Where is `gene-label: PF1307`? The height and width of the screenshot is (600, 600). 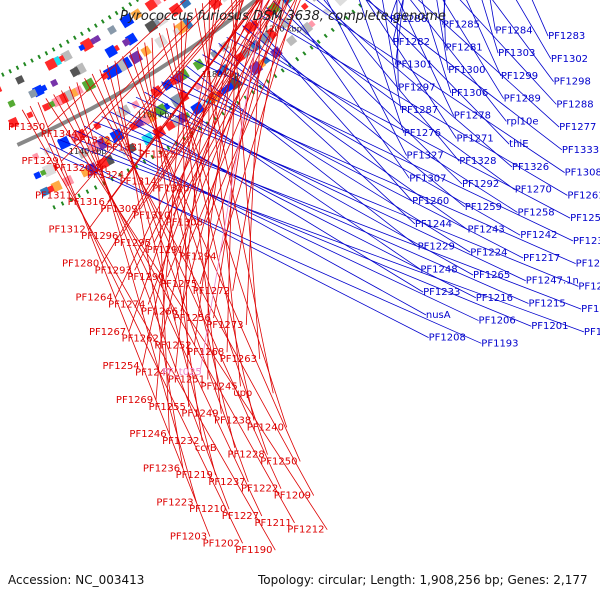 gene-label: PF1307 is located at coordinates (427, 178).